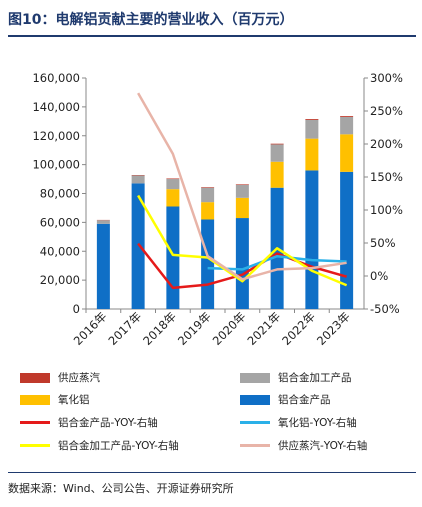  Describe the element at coordinates (56, 78) in the screenshot. I see `y-tick-label: 160,000` at that location.